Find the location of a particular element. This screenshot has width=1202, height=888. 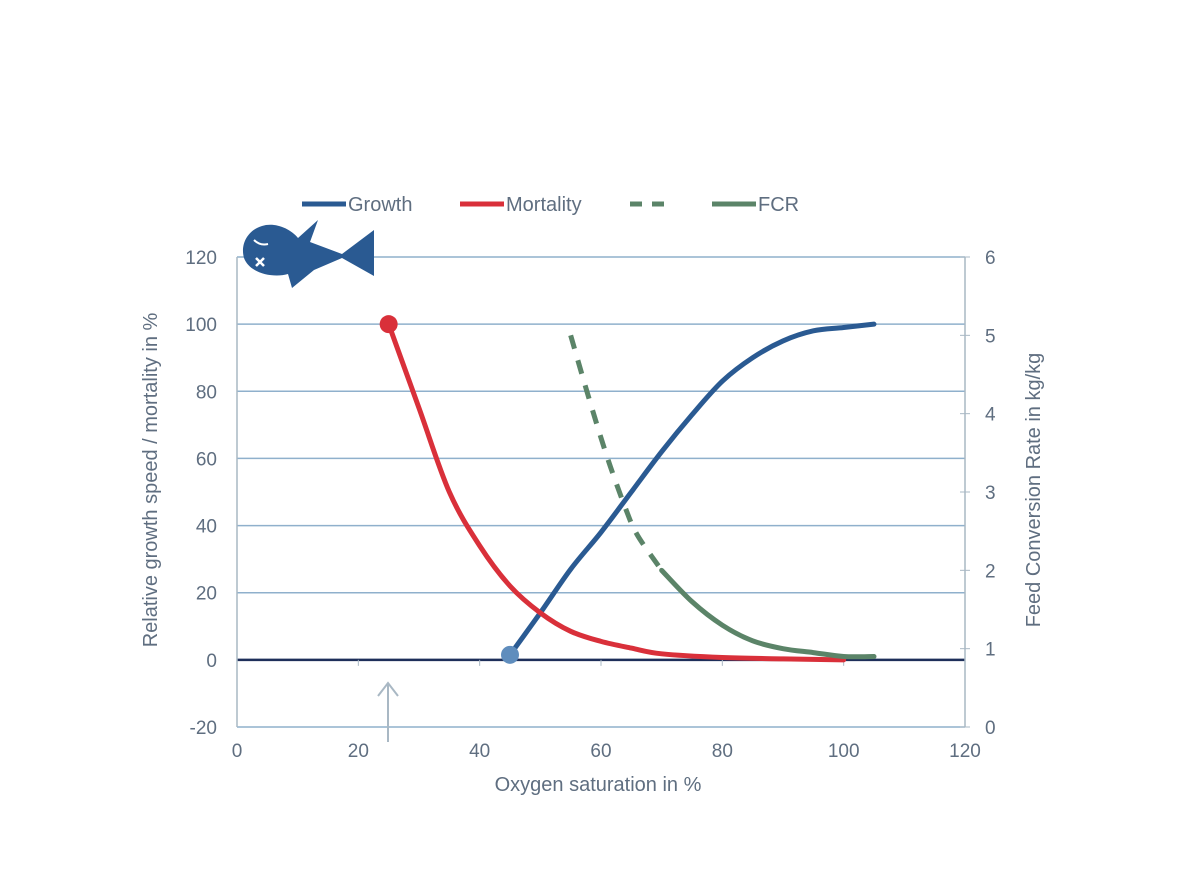

annotation-arrow is located at coordinates (388, 711).